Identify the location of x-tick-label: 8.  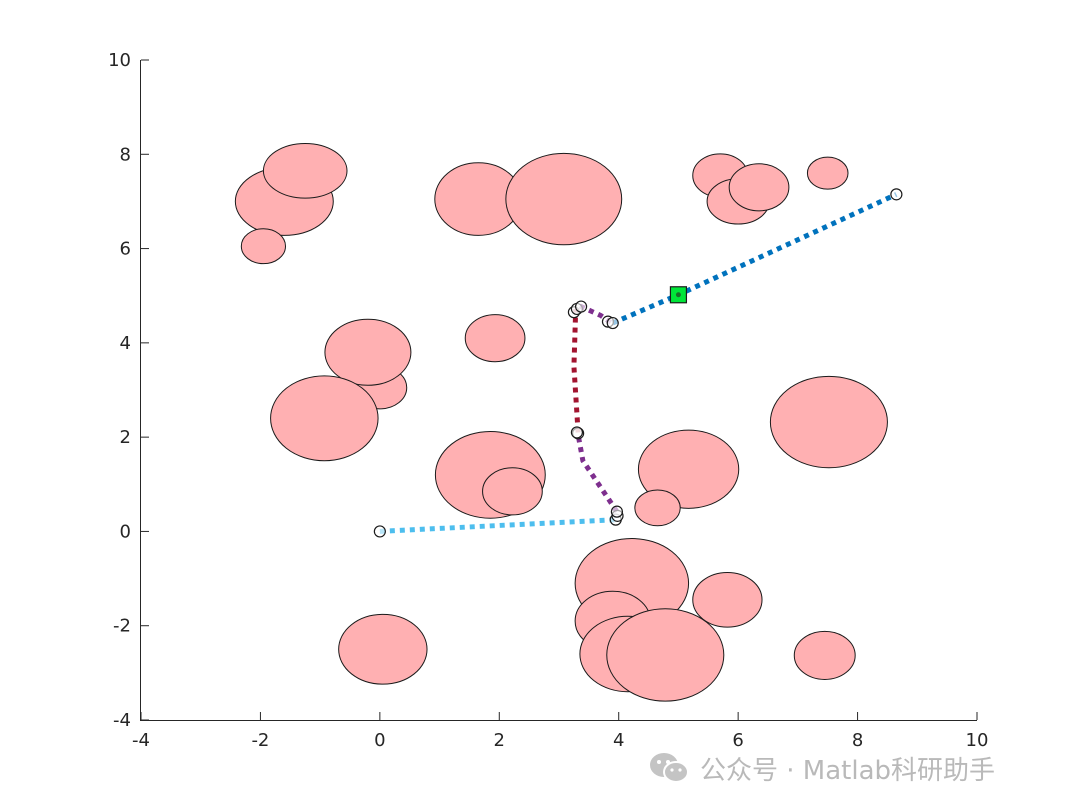
(857, 740).